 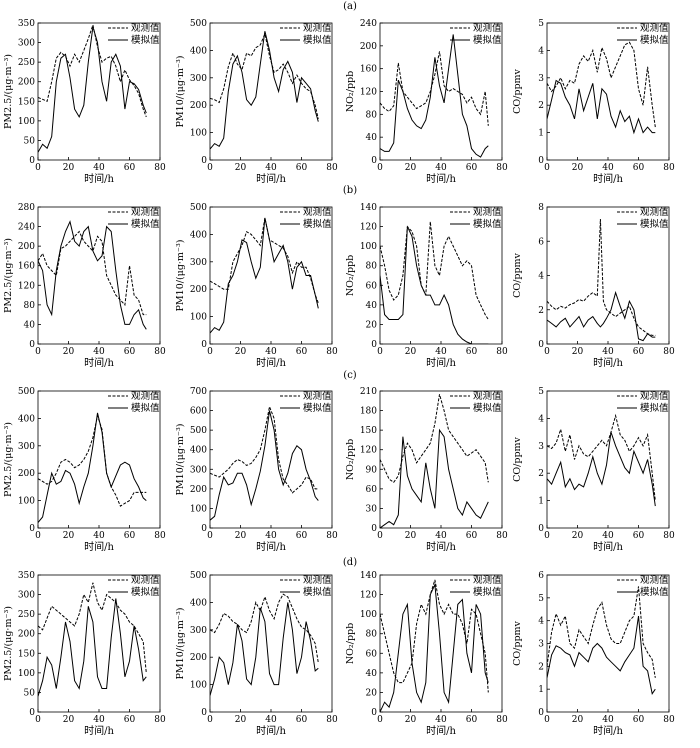 What do you see at coordinates (26, 24) in the screenshot?
I see `y-tick-label: 350` at bounding box center [26, 24].